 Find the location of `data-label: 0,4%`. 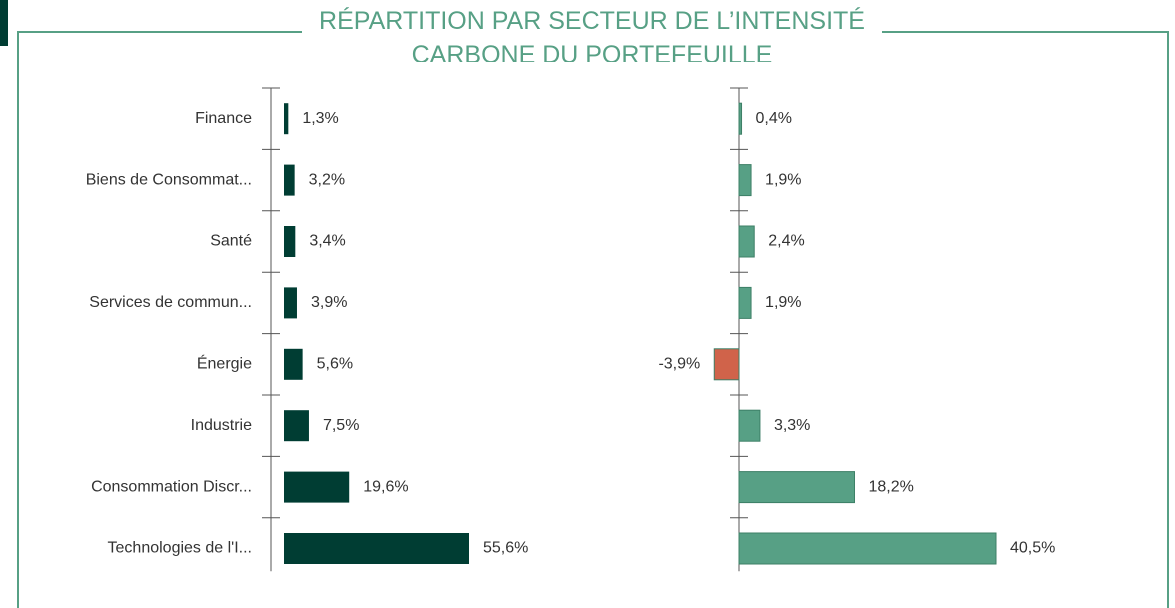

data-label: 0,4% is located at coordinates (774, 118).